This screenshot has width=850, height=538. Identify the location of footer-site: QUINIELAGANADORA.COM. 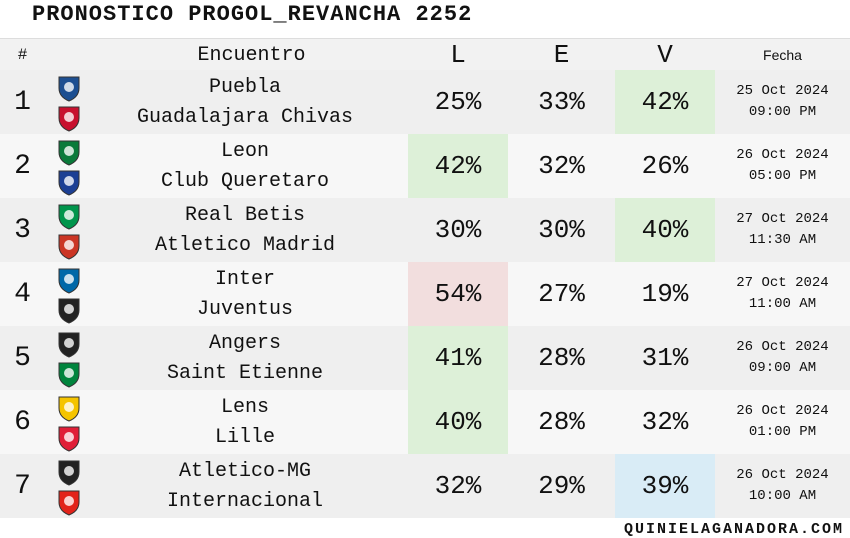
(733, 529).